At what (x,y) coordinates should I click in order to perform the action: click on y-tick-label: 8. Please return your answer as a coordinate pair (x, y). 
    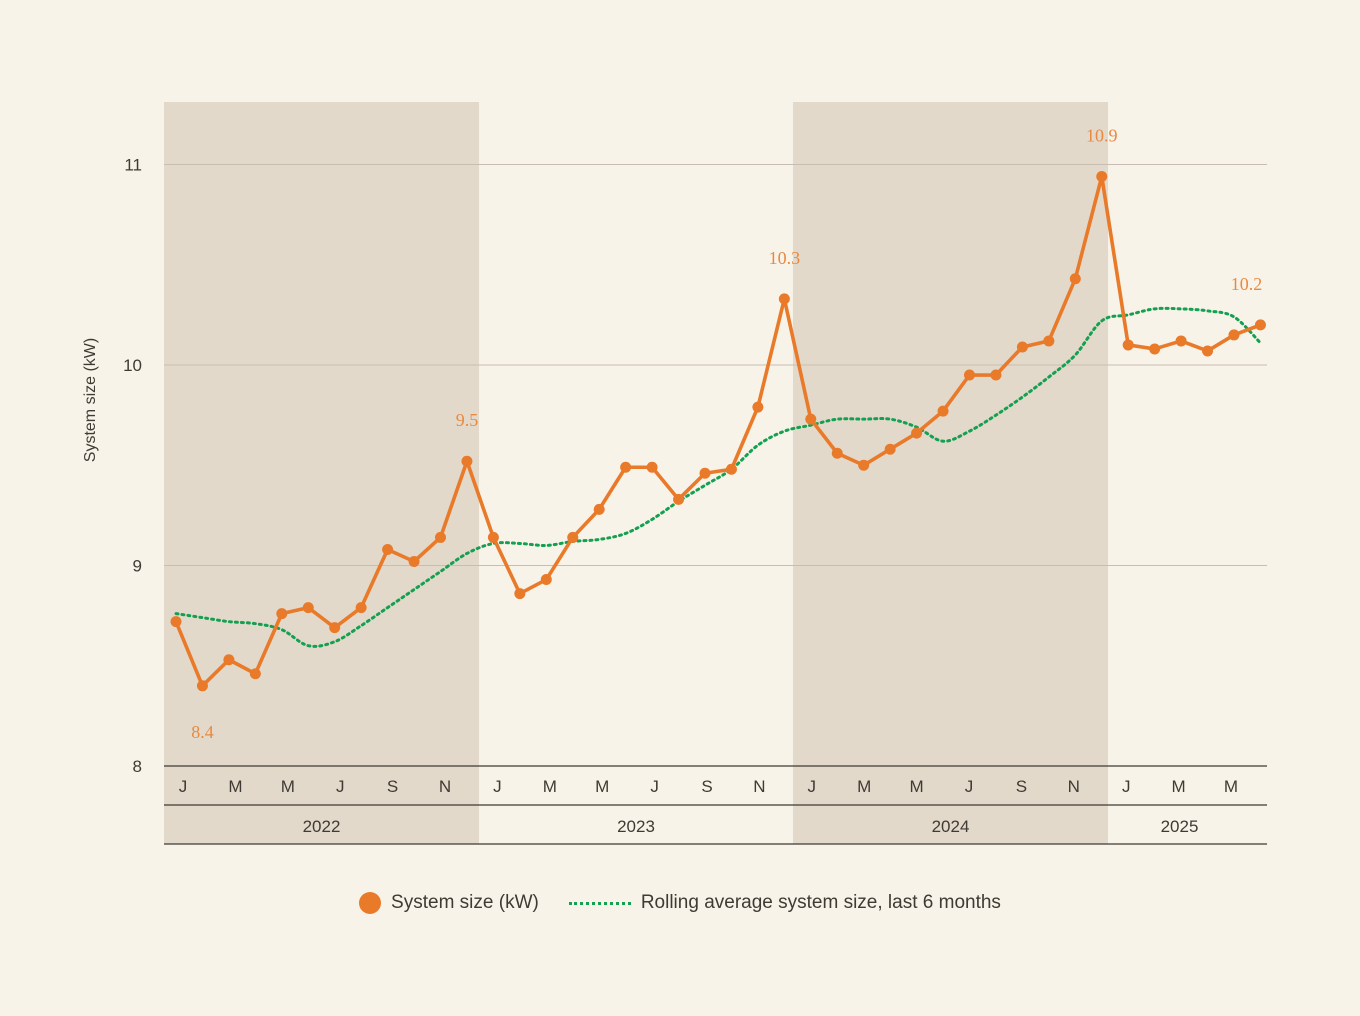
    Looking at the image, I should click on (137, 766).